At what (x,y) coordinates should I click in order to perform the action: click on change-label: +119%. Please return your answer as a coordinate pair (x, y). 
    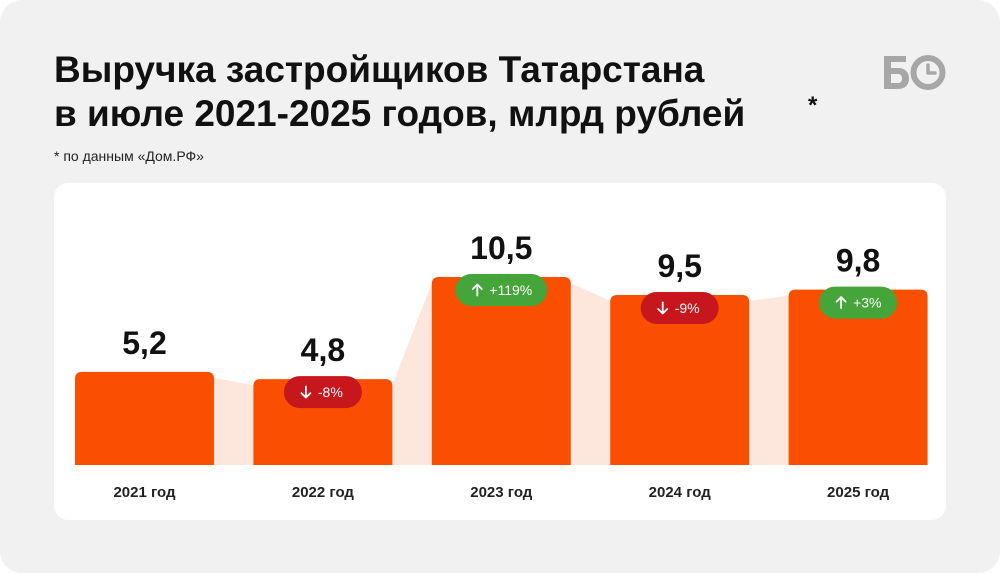
    Looking at the image, I should click on (510, 290).